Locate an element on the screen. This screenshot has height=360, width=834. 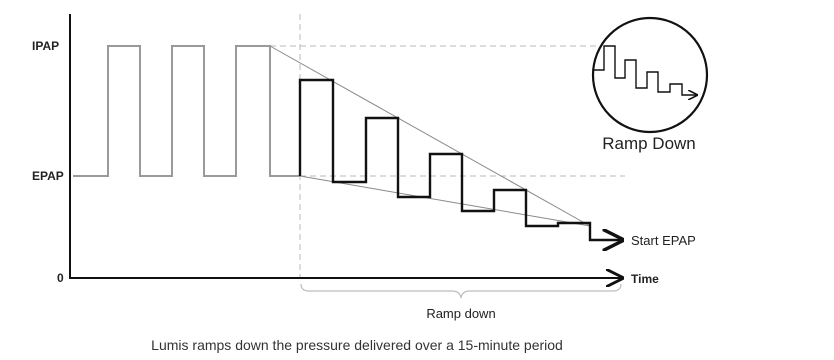
ramp-down-bracket is located at coordinates (461, 291).